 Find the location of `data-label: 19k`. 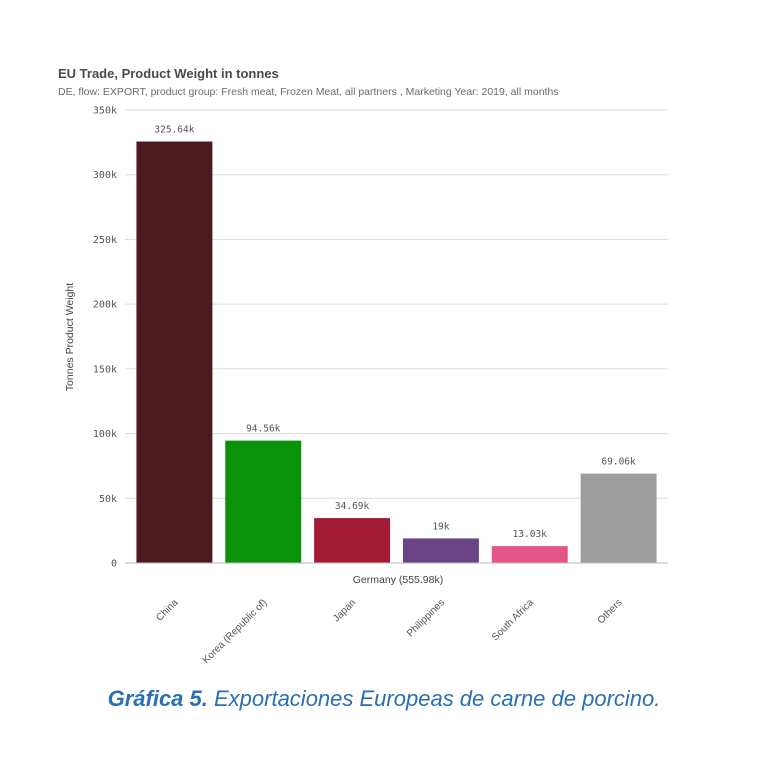

data-label: 19k is located at coordinates (440, 526).